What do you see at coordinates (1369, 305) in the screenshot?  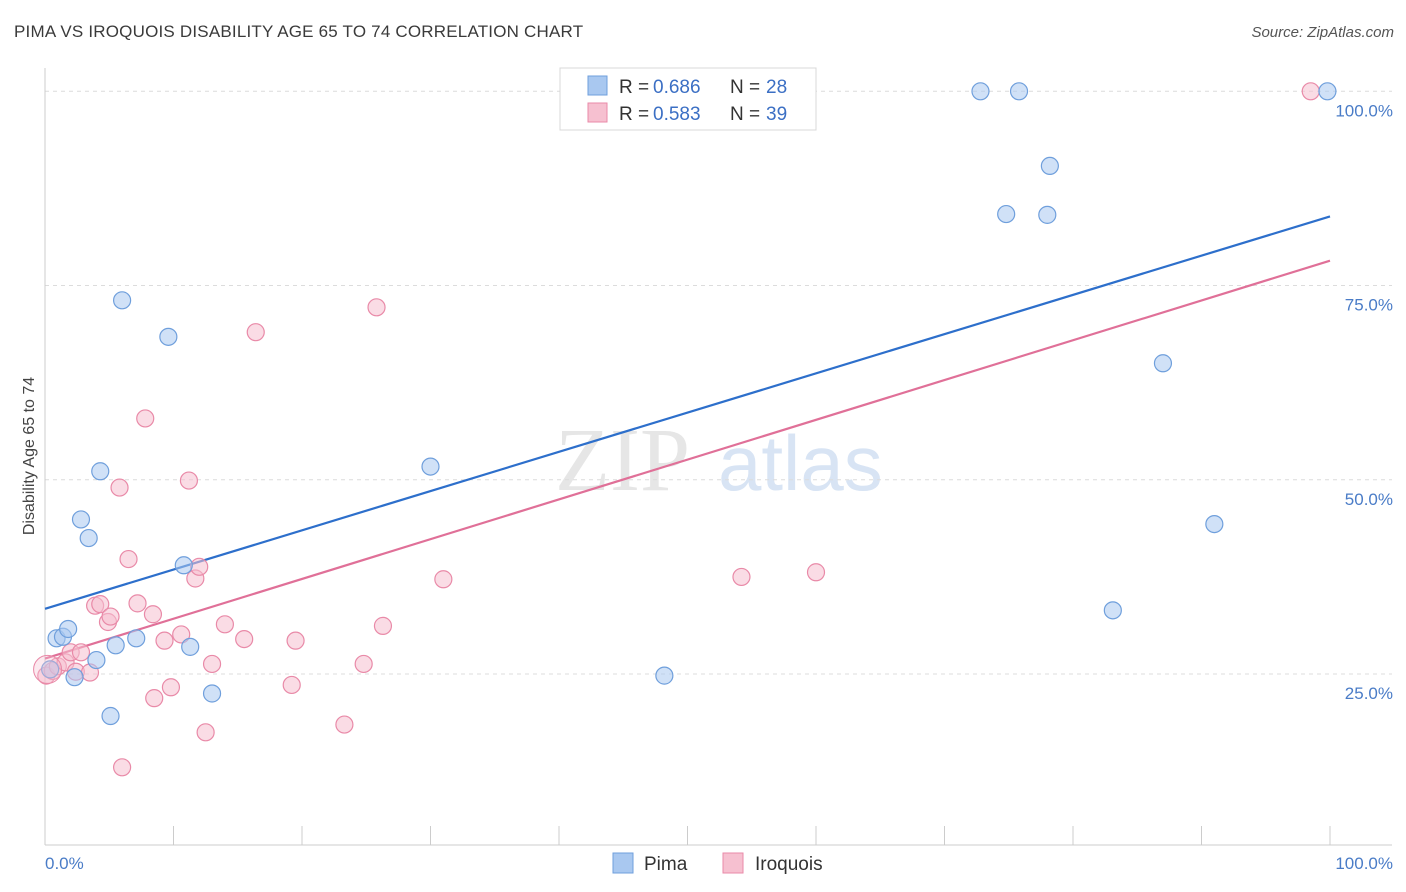 I see `y-tick-label-75: 75.0%` at bounding box center [1369, 305].